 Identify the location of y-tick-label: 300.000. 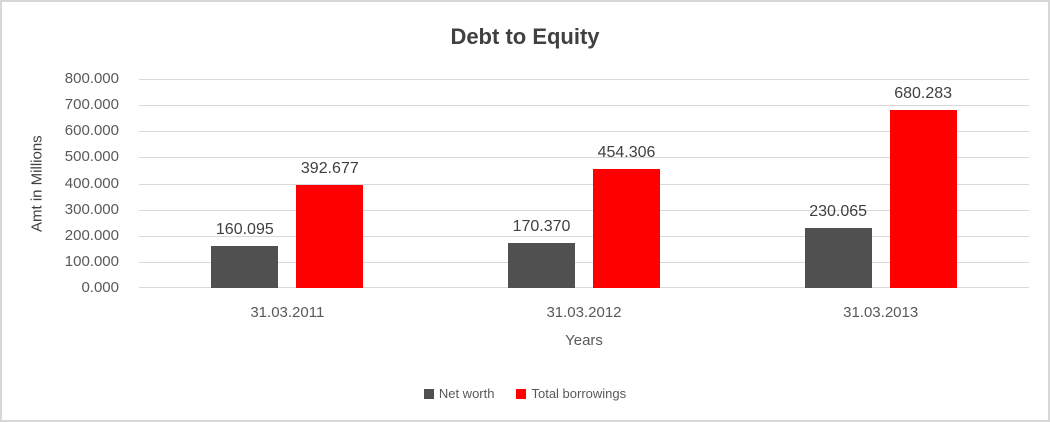
(91, 209).